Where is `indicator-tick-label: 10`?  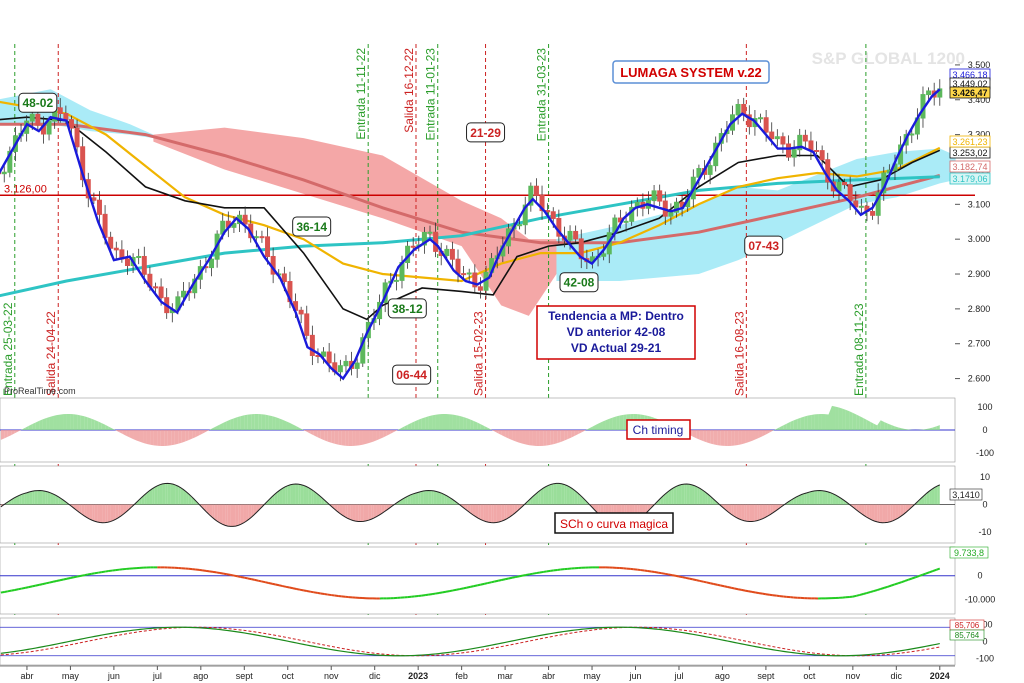 indicator-tick-label: 10 is located at coordinates (985, 477).